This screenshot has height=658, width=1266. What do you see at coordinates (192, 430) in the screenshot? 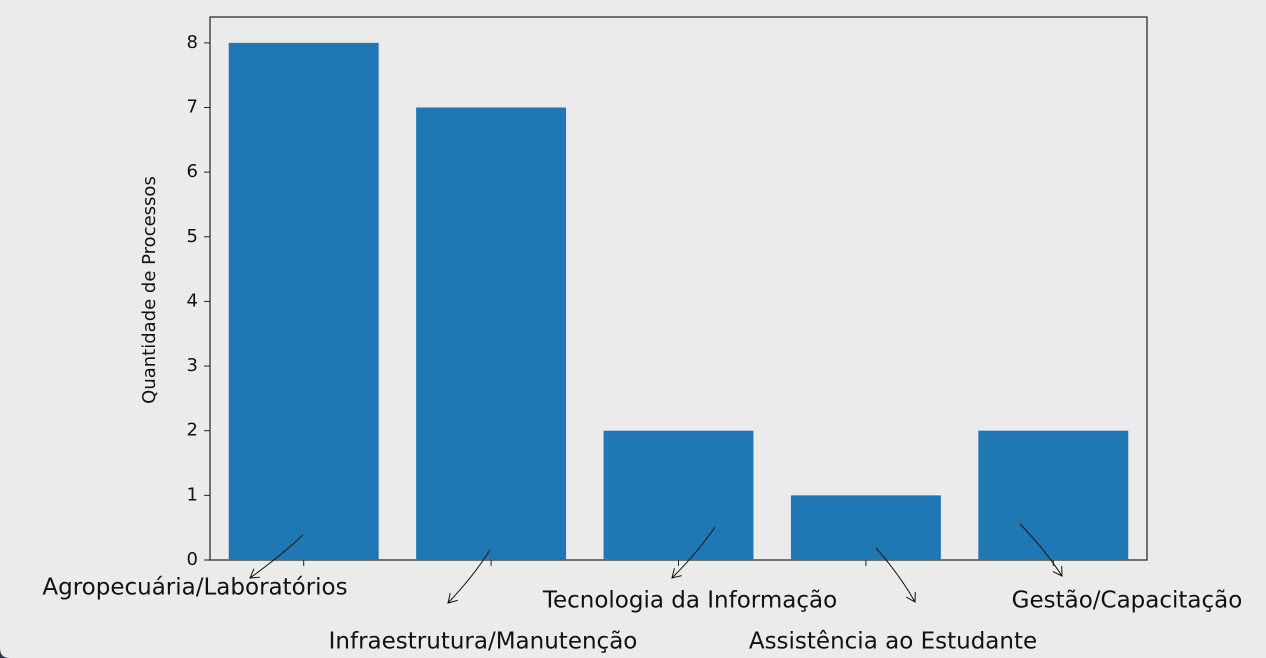
I see `y-tick-label: 2` at bounding box center [192, 430].